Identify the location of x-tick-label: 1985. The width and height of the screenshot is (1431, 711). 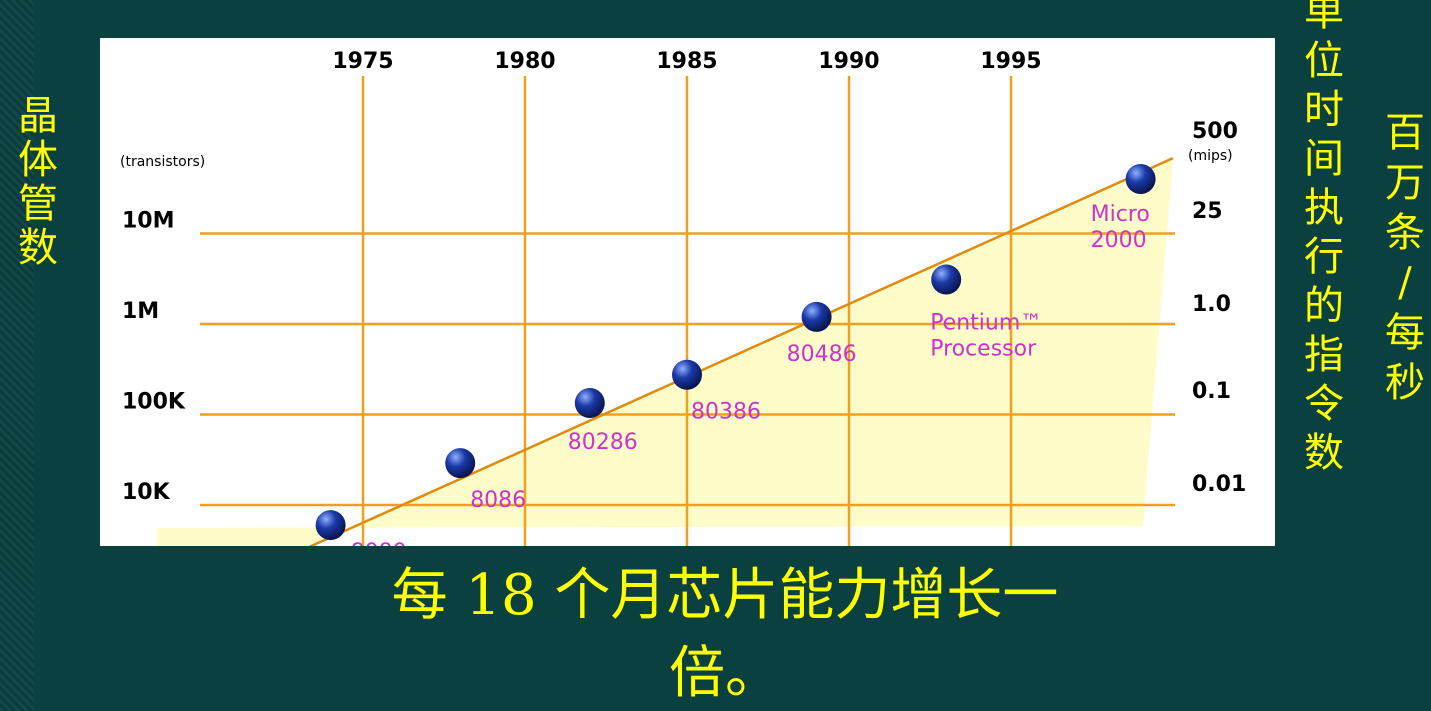
(686, 61).